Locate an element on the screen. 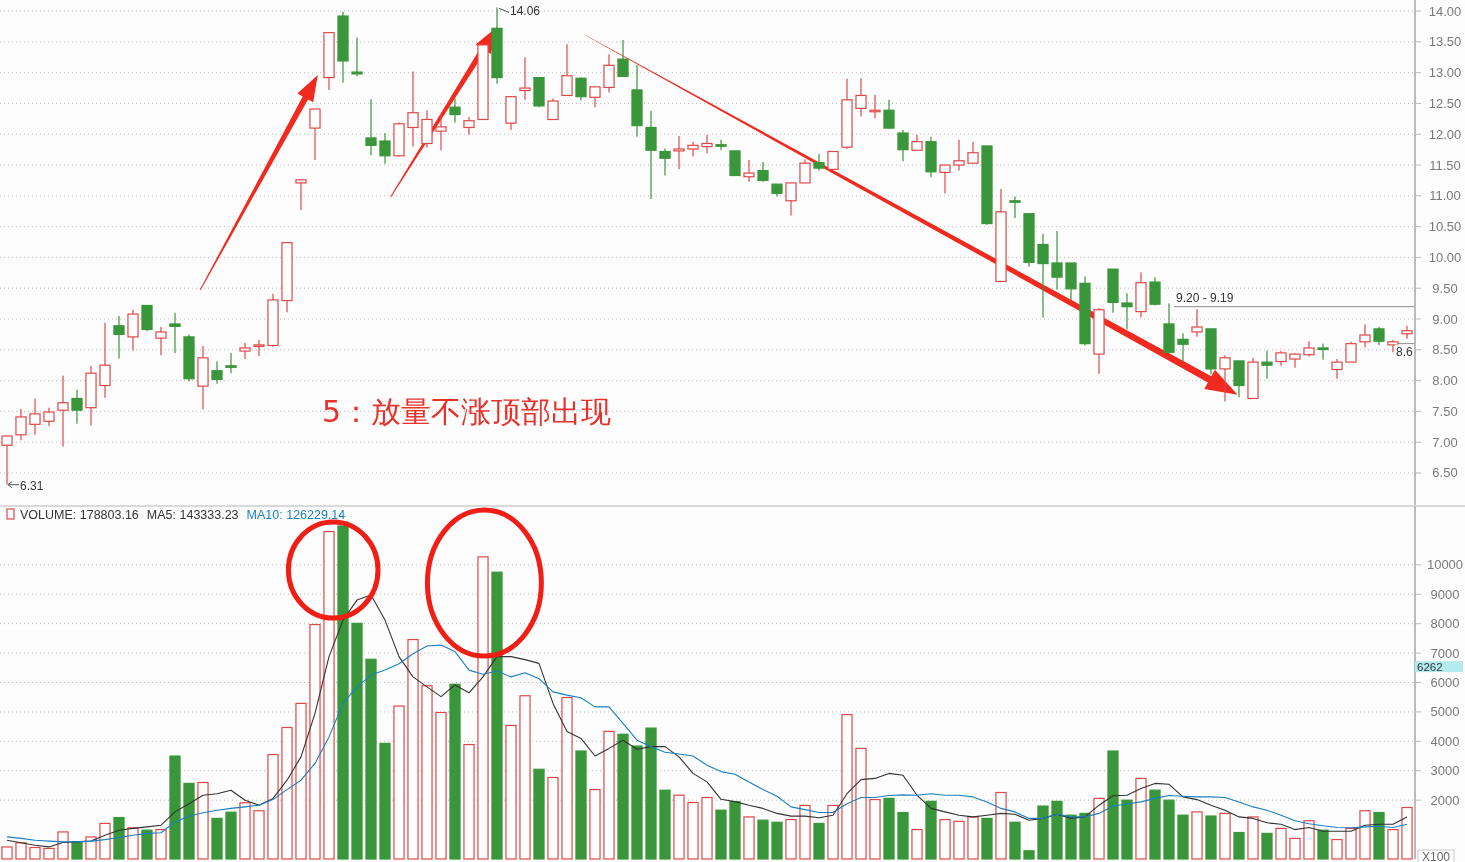  y-tick-label: 11.00 is located at coordinates (1445, 196).